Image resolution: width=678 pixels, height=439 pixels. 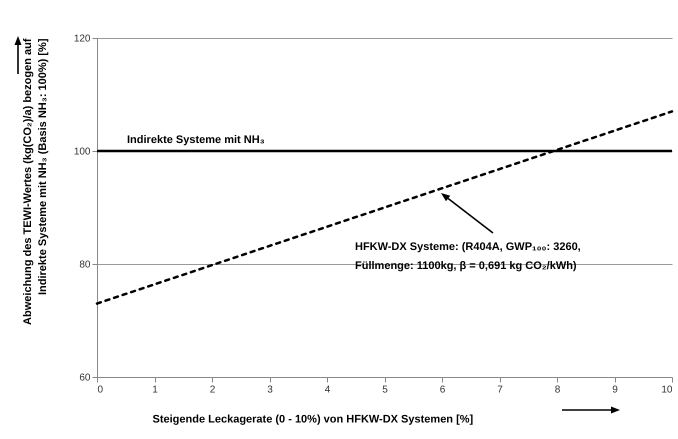 What do you see at coordinates (101, 390) in the screenshot?
I see `x-tick-label: 0` at bounding box center [101, 390].